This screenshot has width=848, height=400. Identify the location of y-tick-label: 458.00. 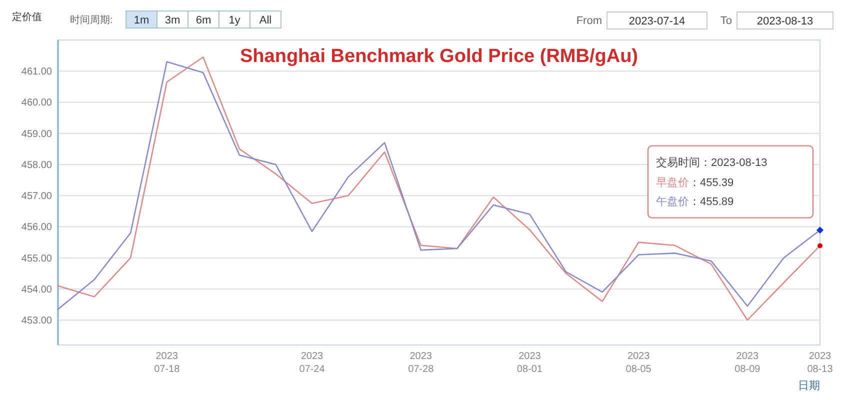
(36, 165).